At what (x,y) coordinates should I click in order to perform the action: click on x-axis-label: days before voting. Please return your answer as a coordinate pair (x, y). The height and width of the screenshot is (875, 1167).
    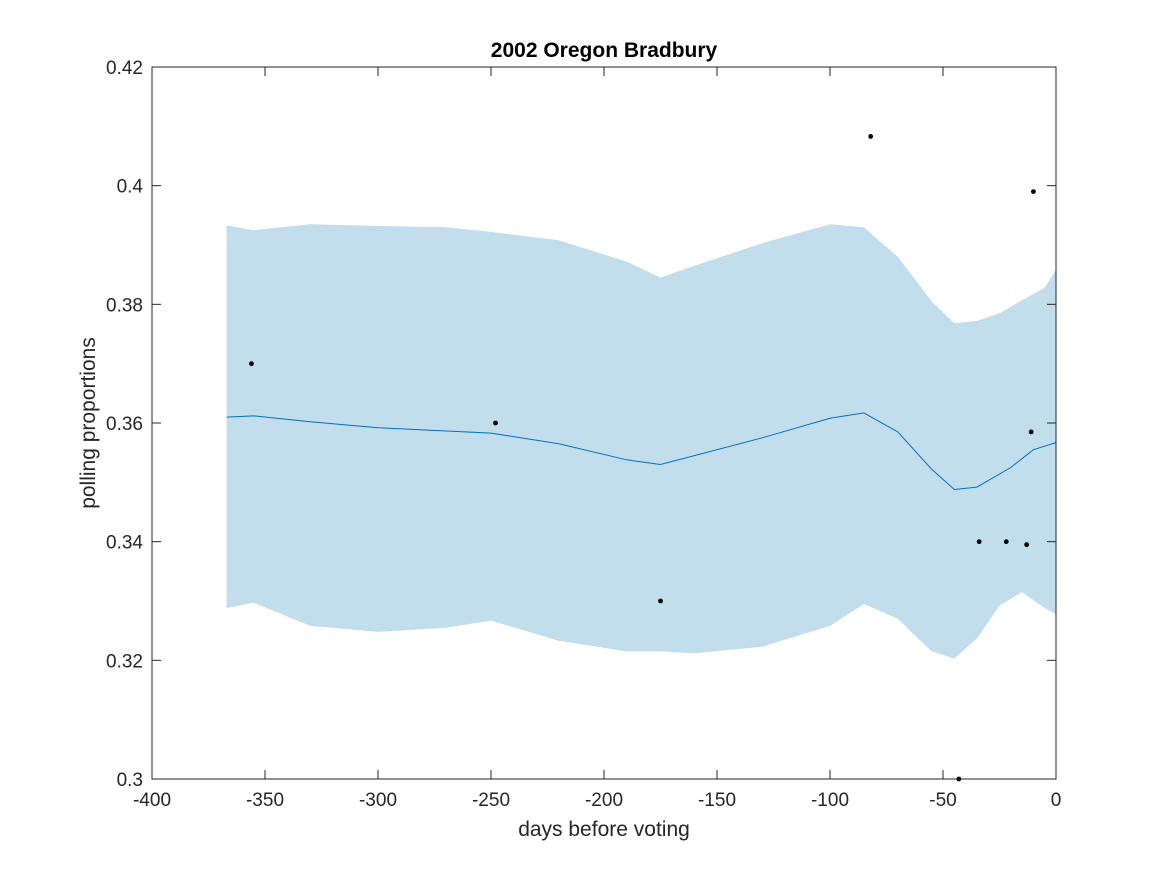
    Looking at the image, I should click on (604, 829).